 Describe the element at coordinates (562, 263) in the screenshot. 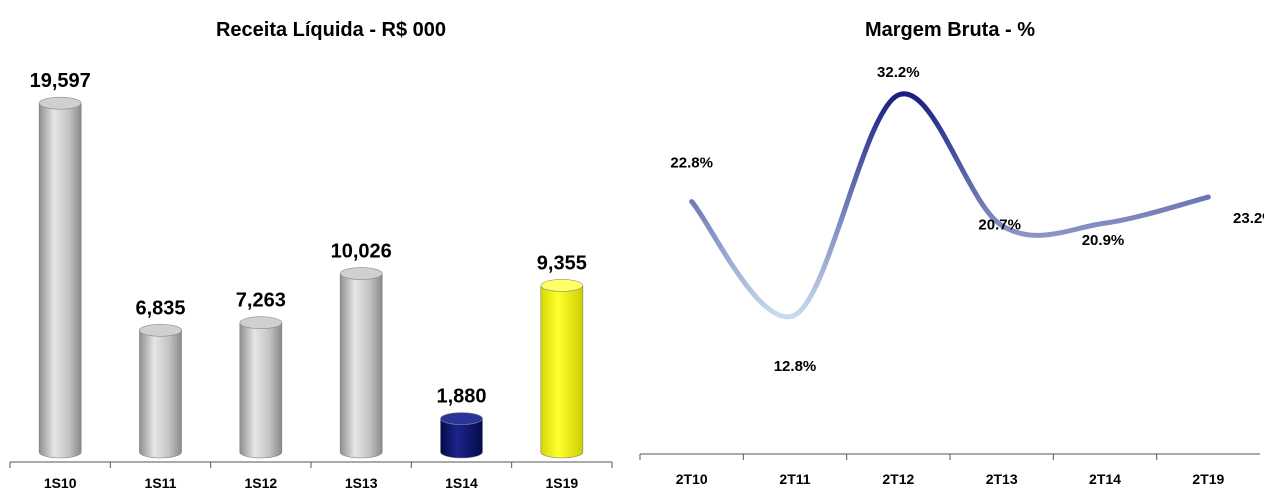

I see `bar-value-label: 9,355` at that location.